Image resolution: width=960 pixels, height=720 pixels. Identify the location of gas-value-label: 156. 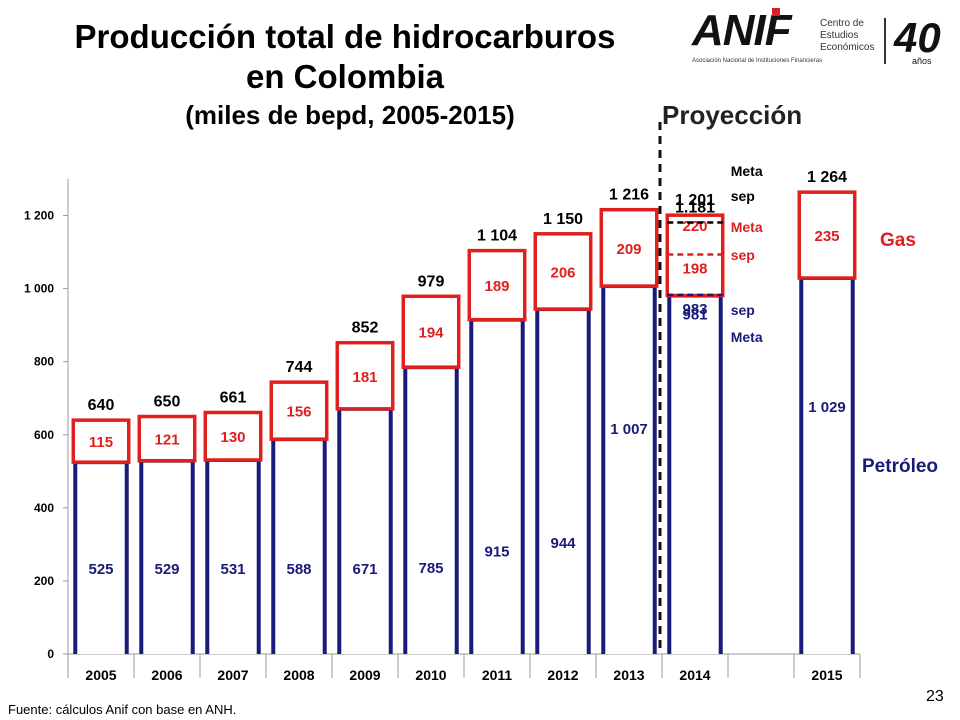
(298, 412).